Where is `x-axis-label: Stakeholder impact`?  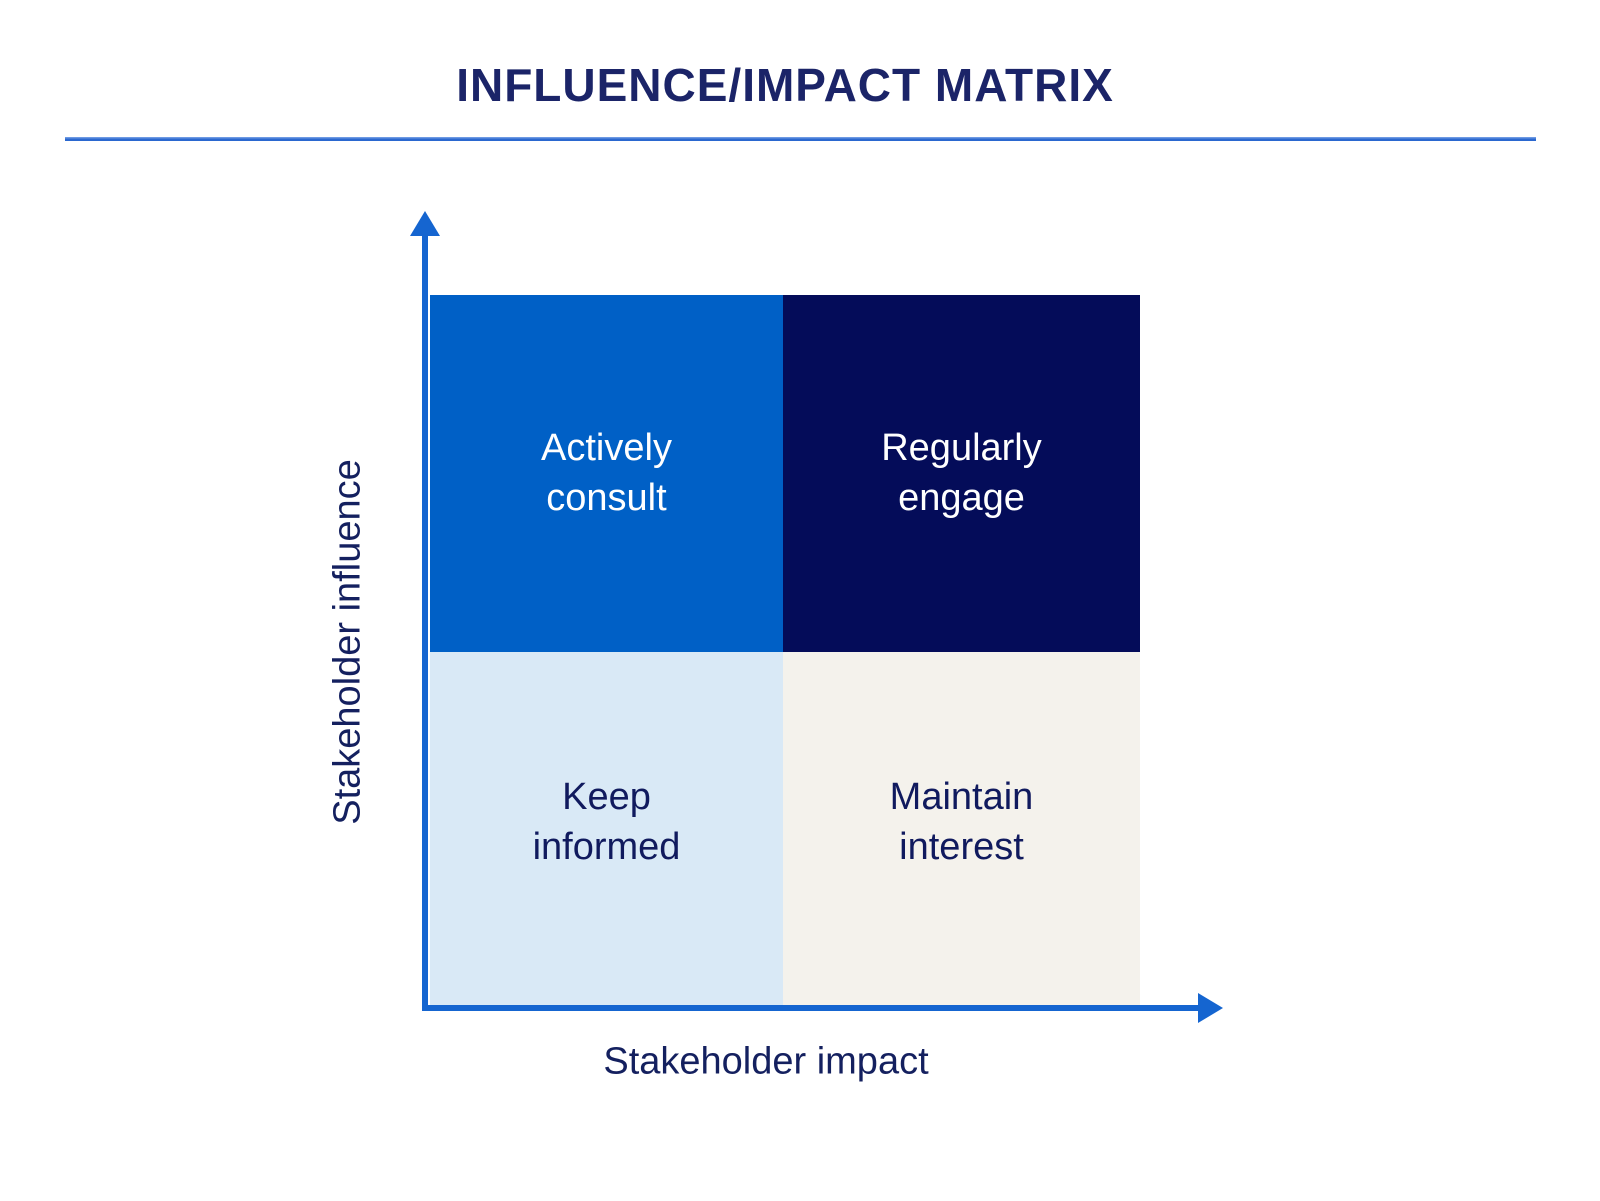
x-axis-label: Stakeholder impact is located at coordinates (766, 1061).